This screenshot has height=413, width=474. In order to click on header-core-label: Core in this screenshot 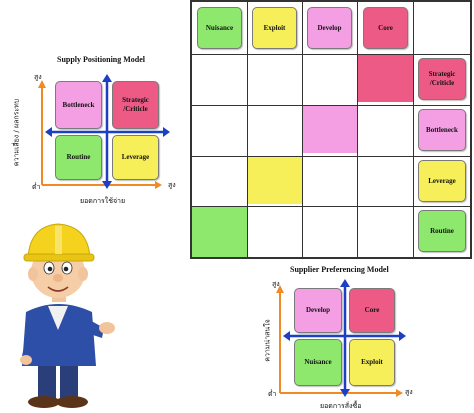, I will do `click(385, 27)`.